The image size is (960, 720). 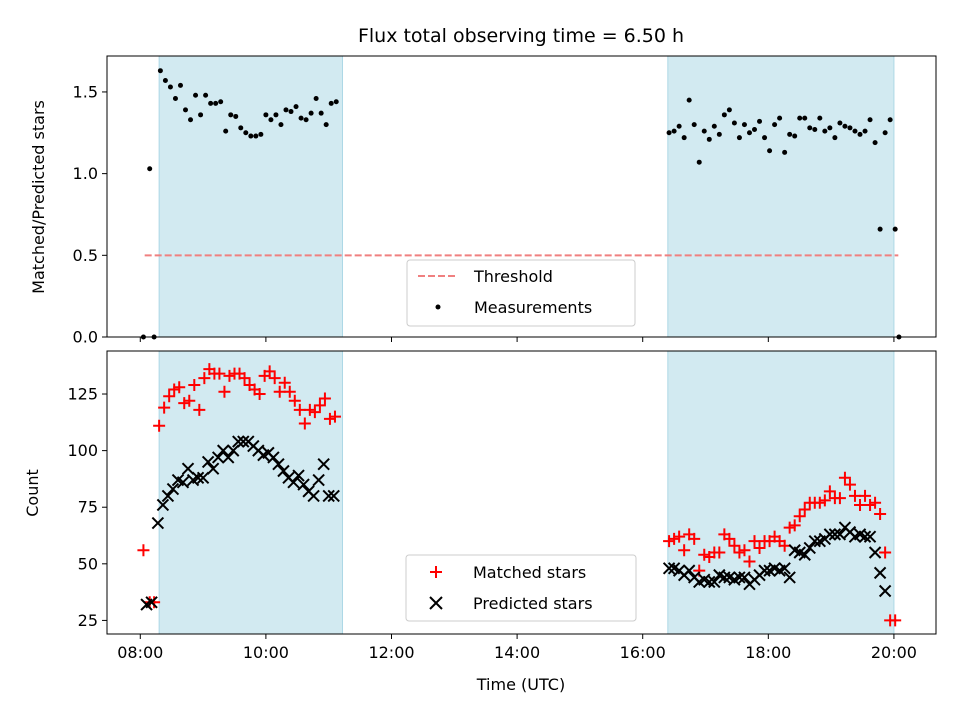 What do you see at coordinates (82, 450) in the screenshot?
I see `y-tick-label: 100` at bounding box center [82, 450].